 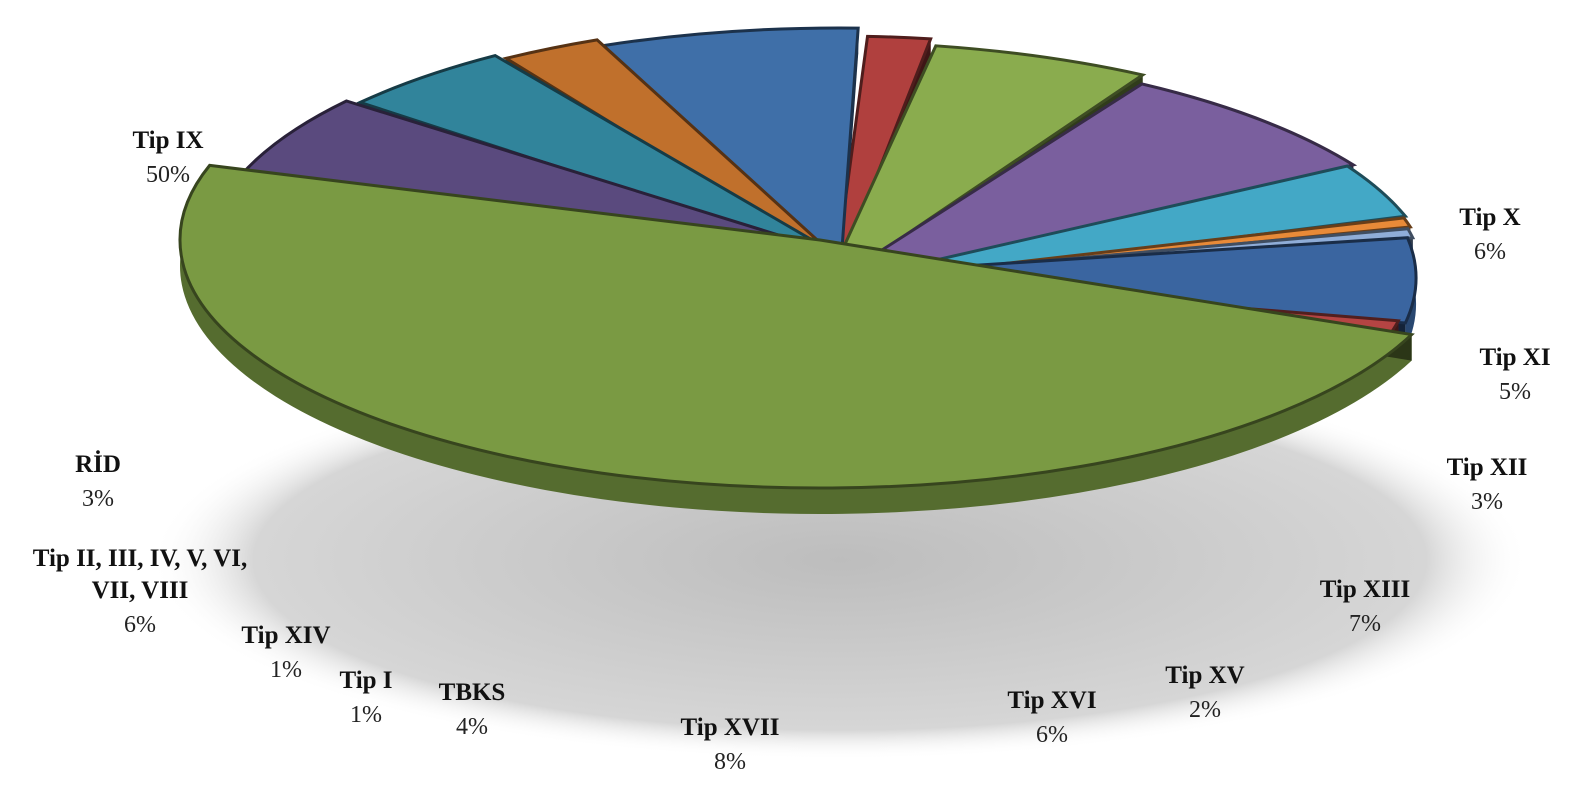 I want to click on pct-tip-xii: 3%, so click(x=1487, y=502).